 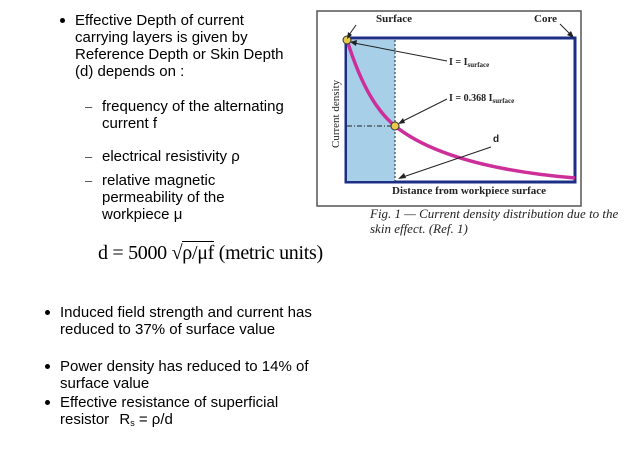 What do you see at coordinates (336, 113) in the screenshot?
I see `y-axis-label: Current density` at bounding box center [336, 113].